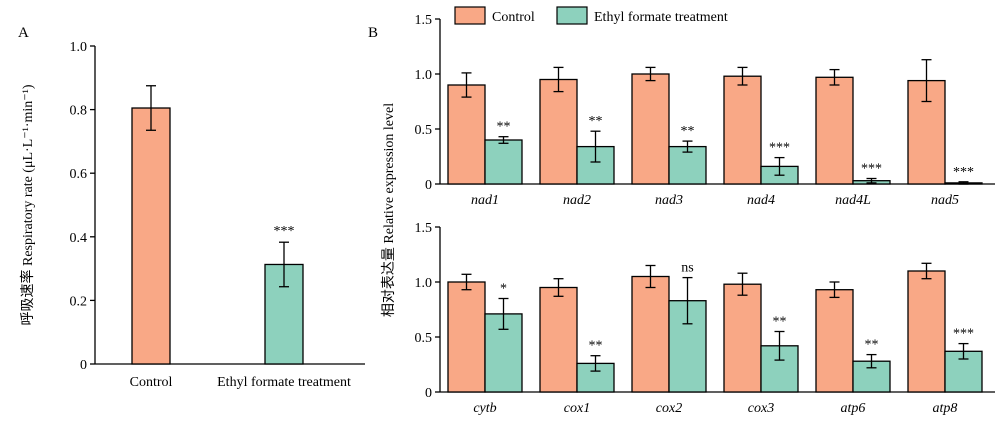 Image resolution: width=1000 pixels, height=423 pixels. Describe the element at coordinates (761, 408) in the screenshot. I see `panel-b-x-tick-label: cox3` at that location.